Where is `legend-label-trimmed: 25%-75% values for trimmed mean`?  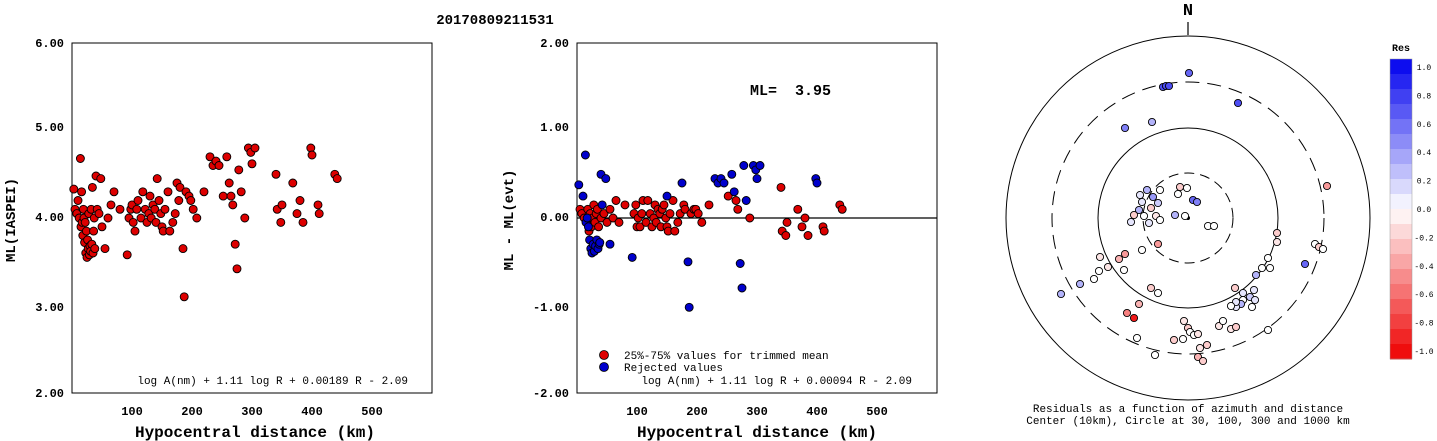
legend-label-trimmed: 25%-75% values for trimmed mean is located at coordinates (726, 357).